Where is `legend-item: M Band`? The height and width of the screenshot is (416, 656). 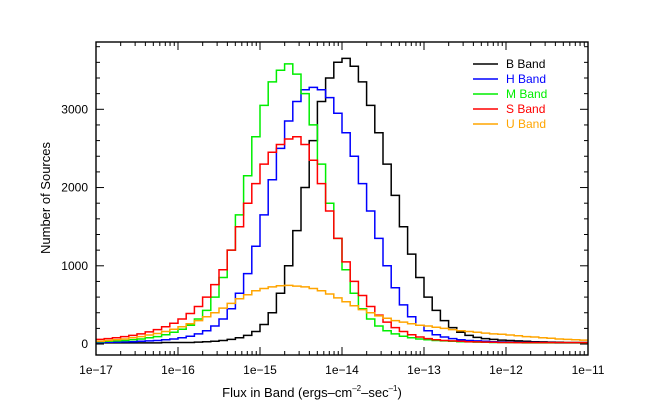 legend-item: M Band is located at coordinates (510, 94).